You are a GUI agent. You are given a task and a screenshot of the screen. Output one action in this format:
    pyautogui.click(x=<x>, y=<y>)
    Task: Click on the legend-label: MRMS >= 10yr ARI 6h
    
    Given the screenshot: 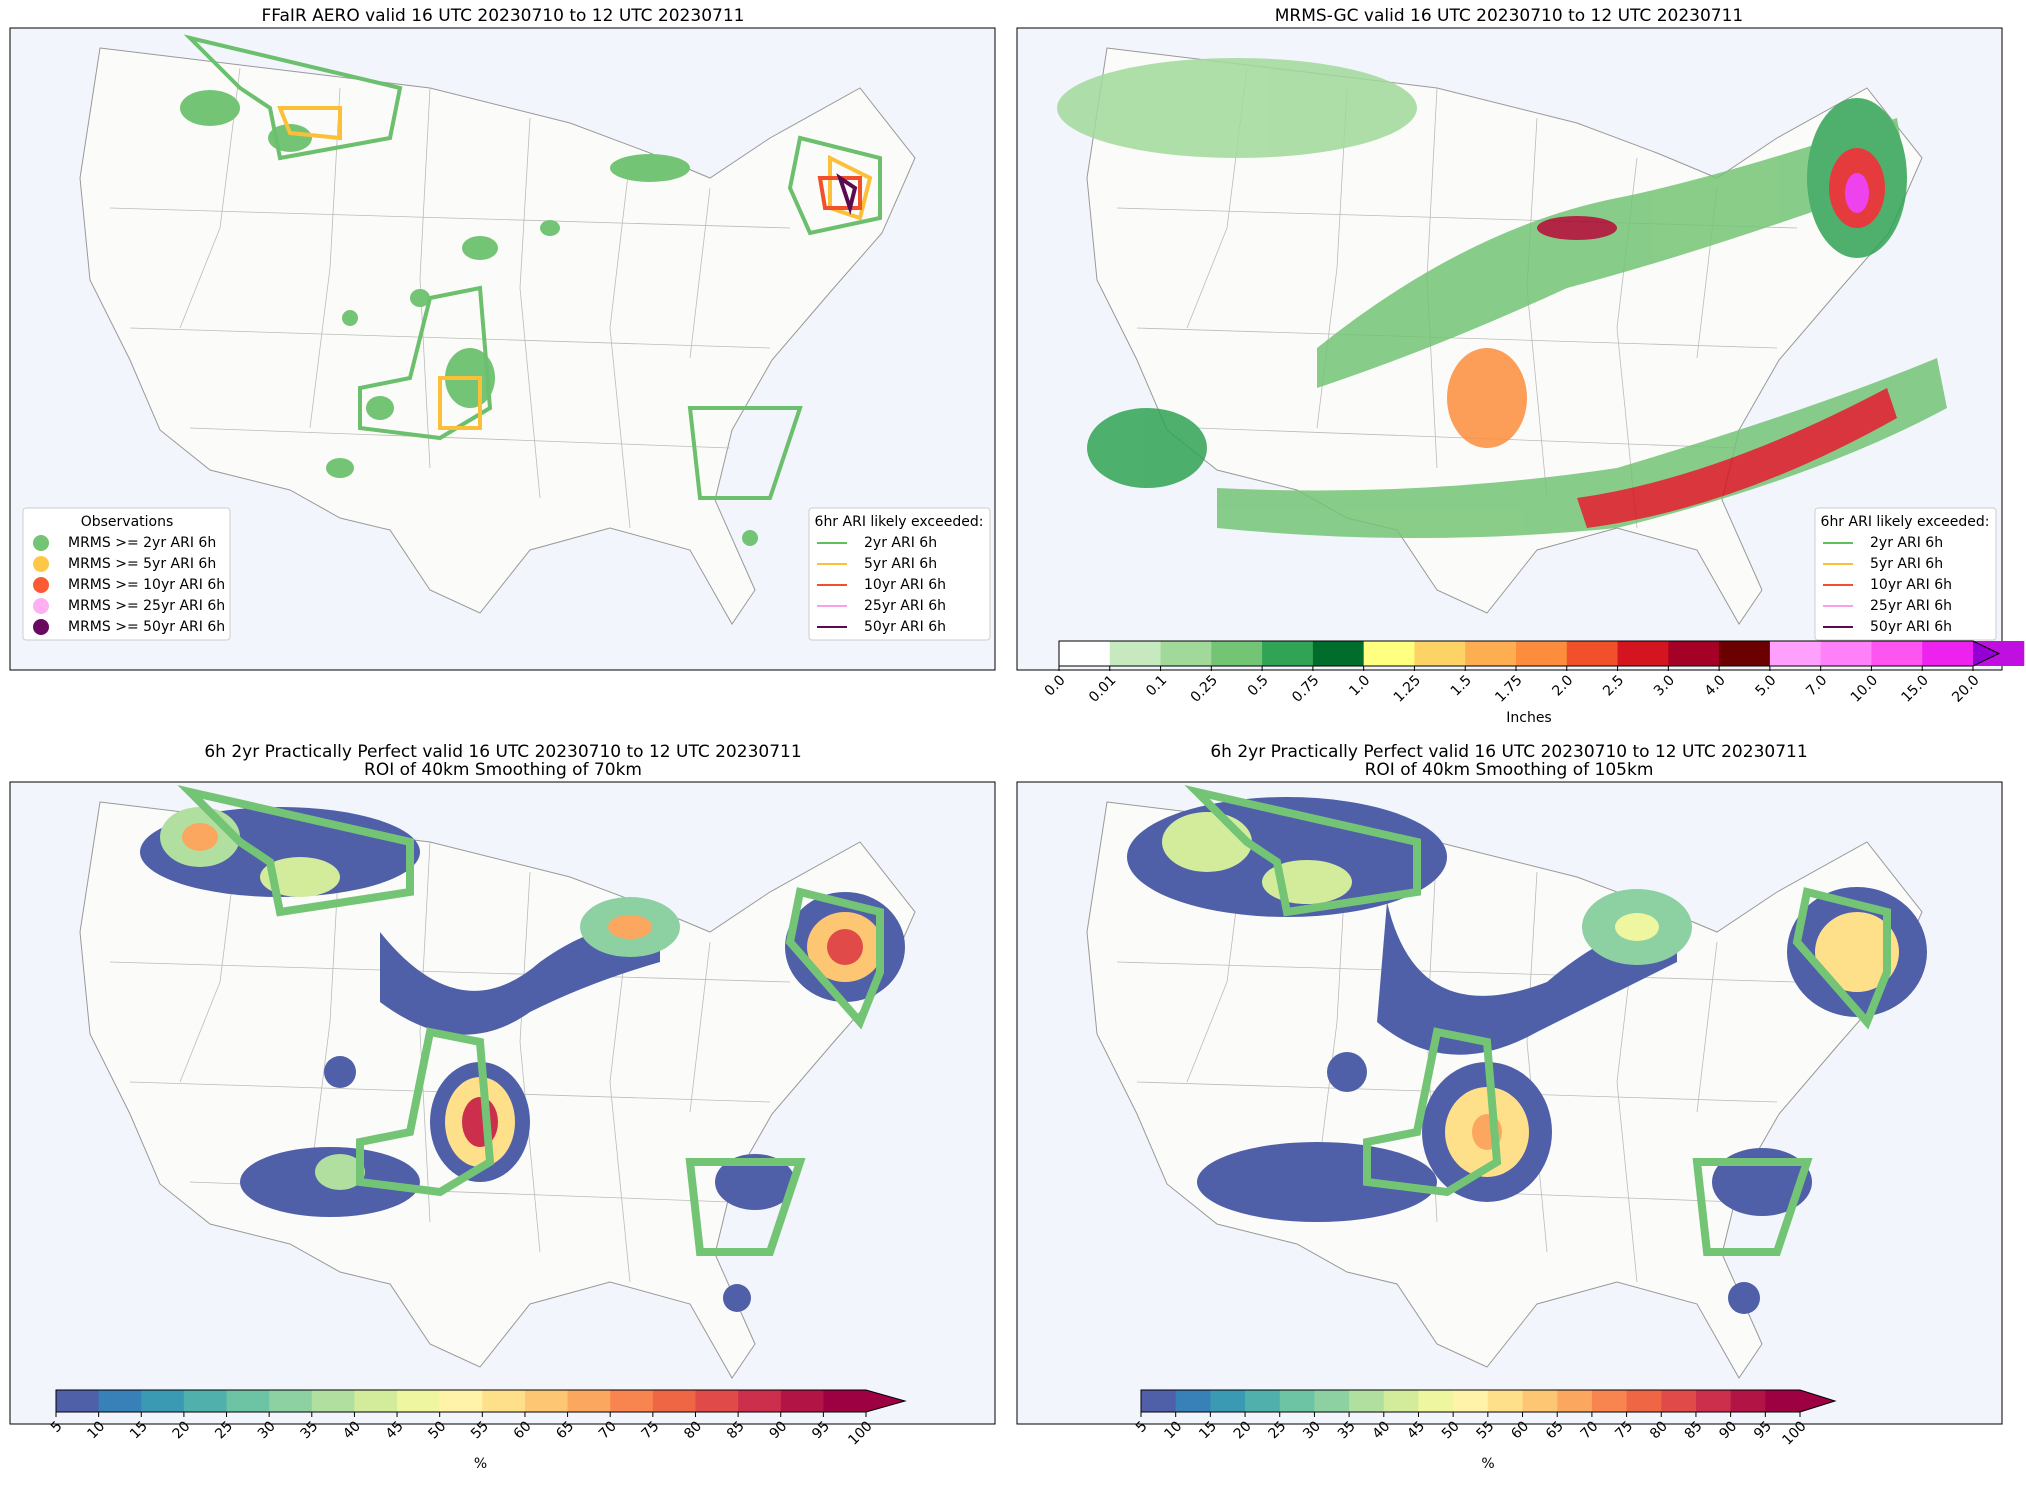 What is the action you would take?
    pyautogui.click(x=146, y=585)
    